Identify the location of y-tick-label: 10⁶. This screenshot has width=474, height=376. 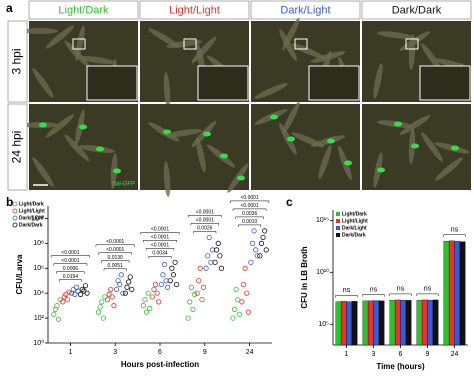
(38, 268).